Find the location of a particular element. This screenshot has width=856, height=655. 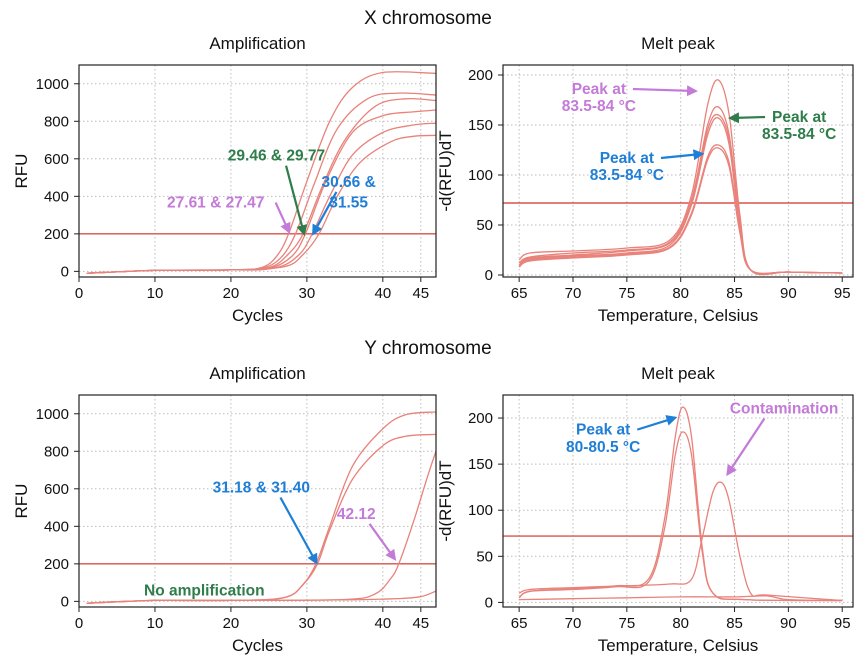

plot-frame is located at coordinates (257, 171).